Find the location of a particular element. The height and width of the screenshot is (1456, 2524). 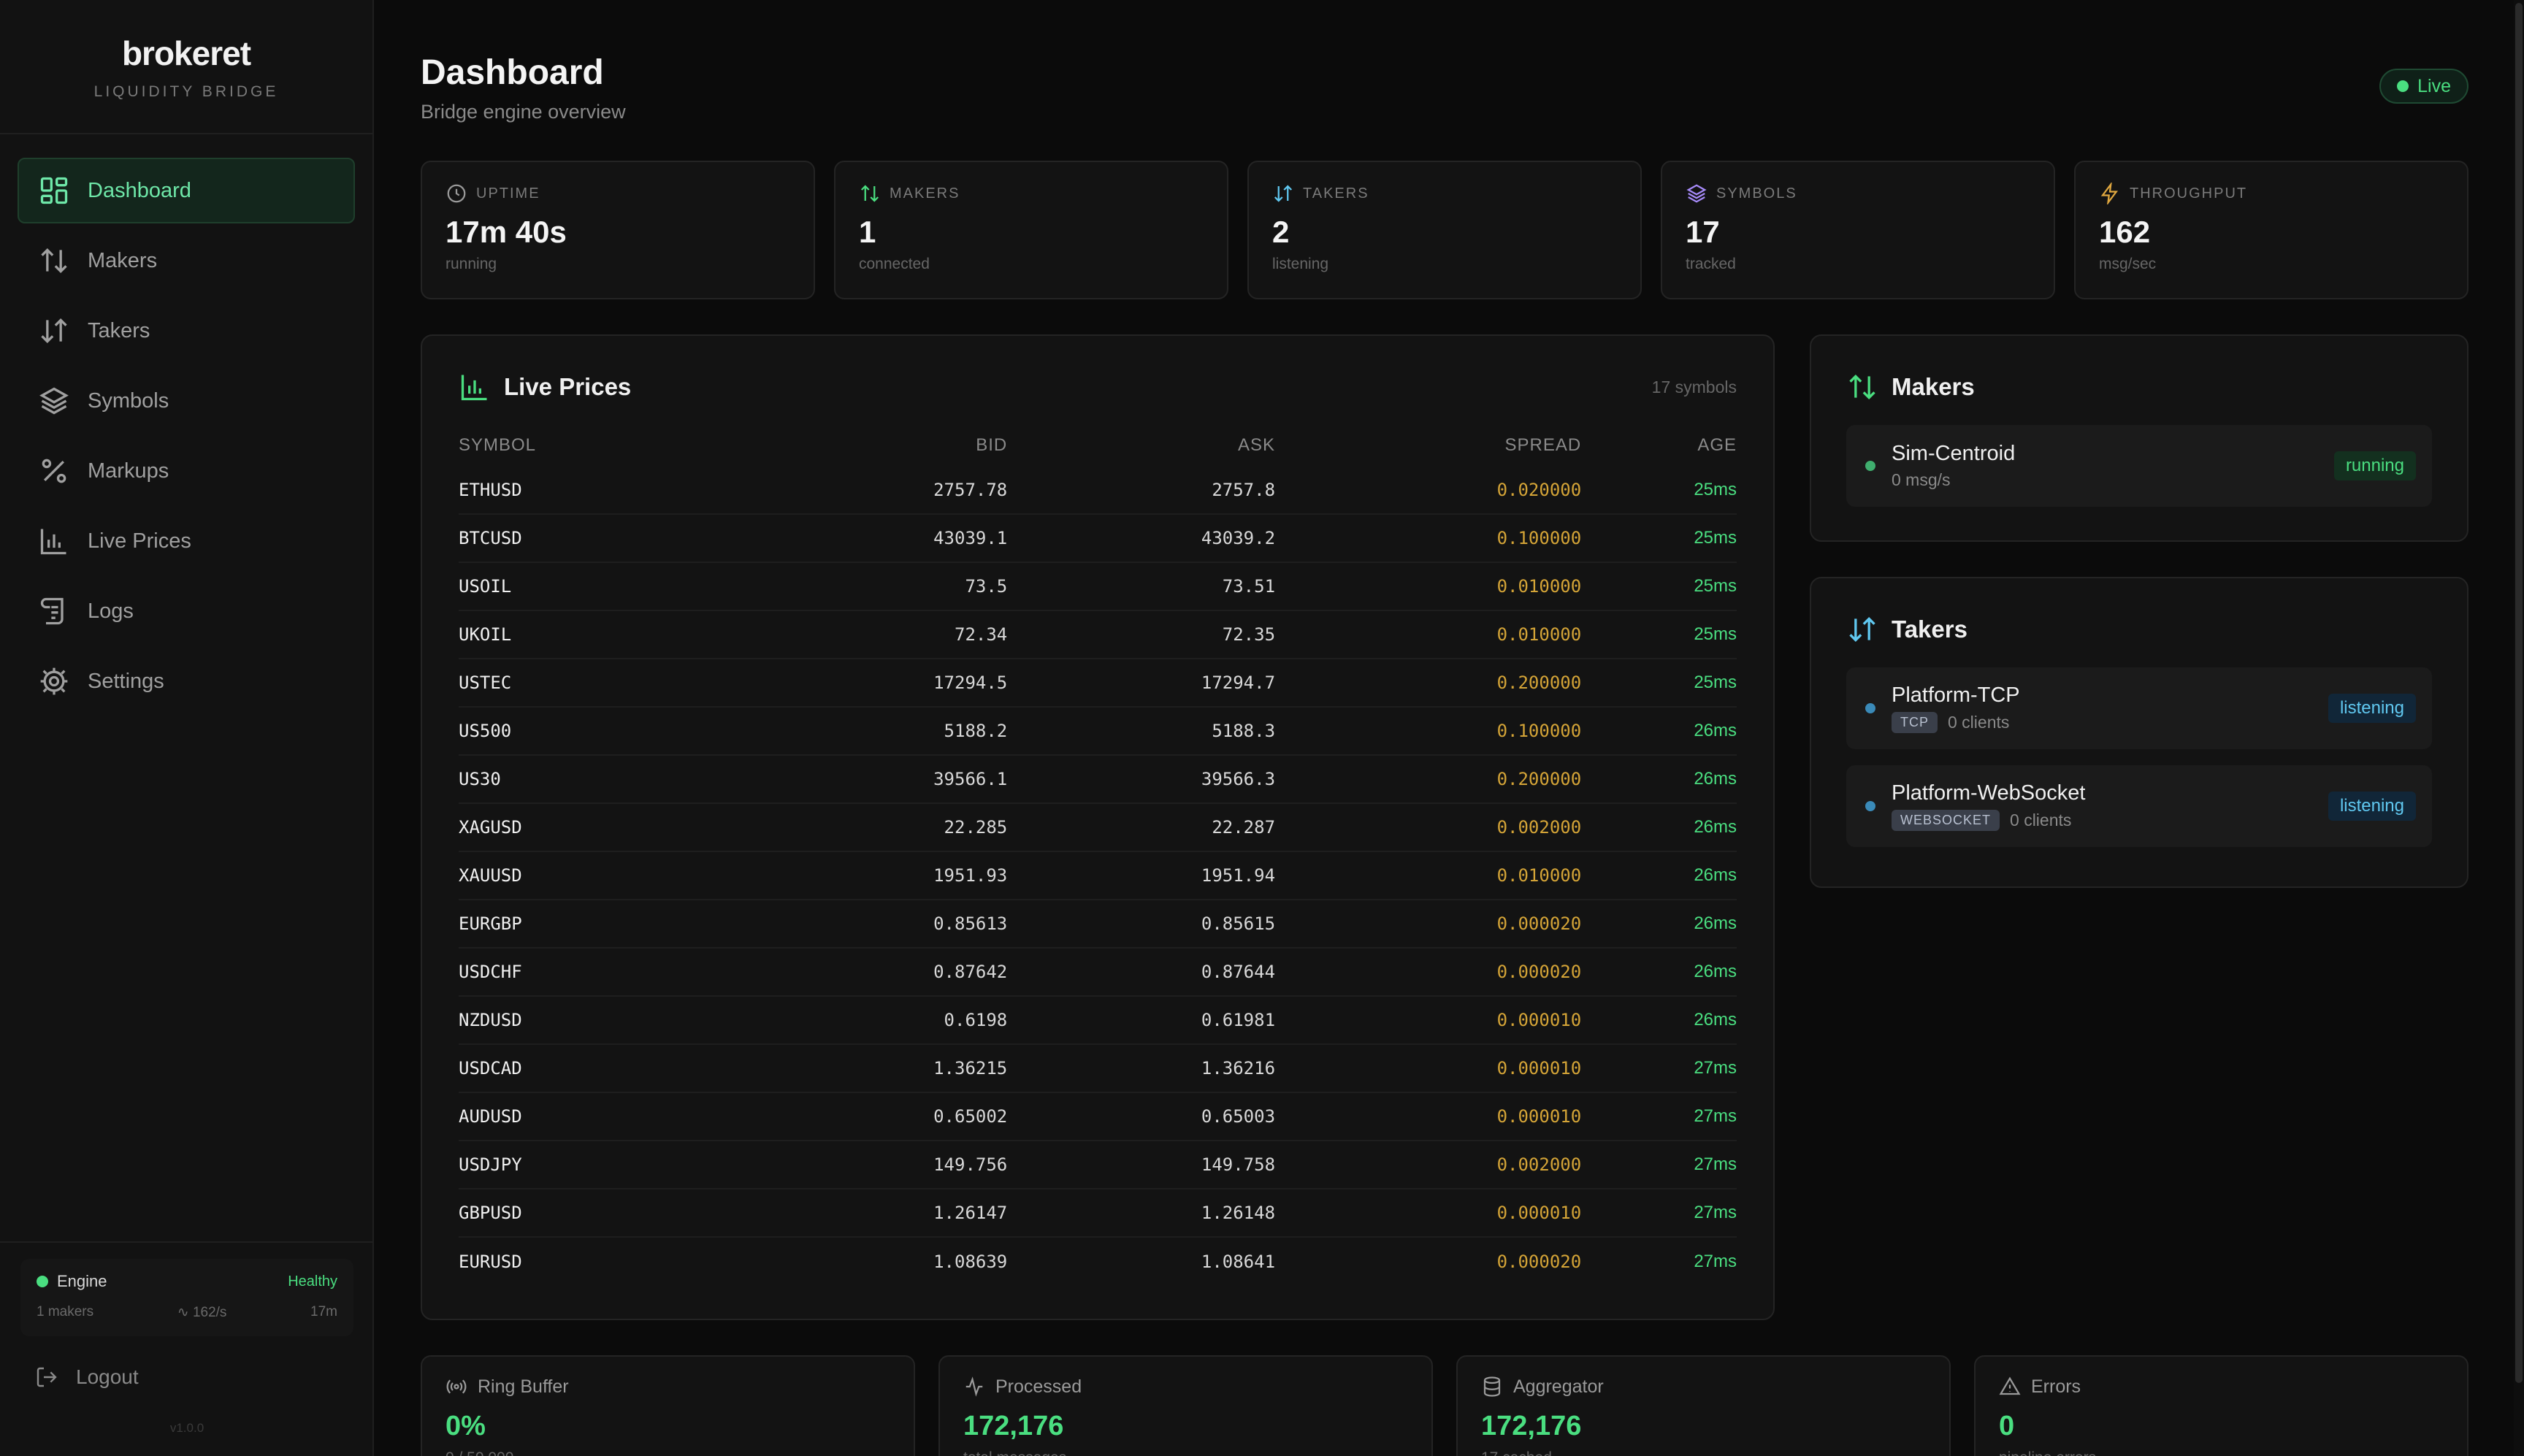

page-scrollbar is located at coordinates (2519, 728).